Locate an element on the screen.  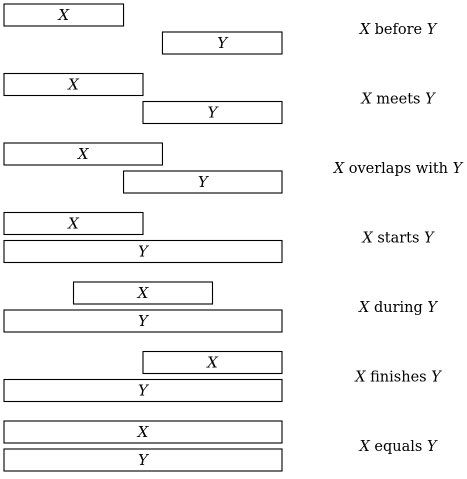
relation-word: before is located at coordinates (398, 30).